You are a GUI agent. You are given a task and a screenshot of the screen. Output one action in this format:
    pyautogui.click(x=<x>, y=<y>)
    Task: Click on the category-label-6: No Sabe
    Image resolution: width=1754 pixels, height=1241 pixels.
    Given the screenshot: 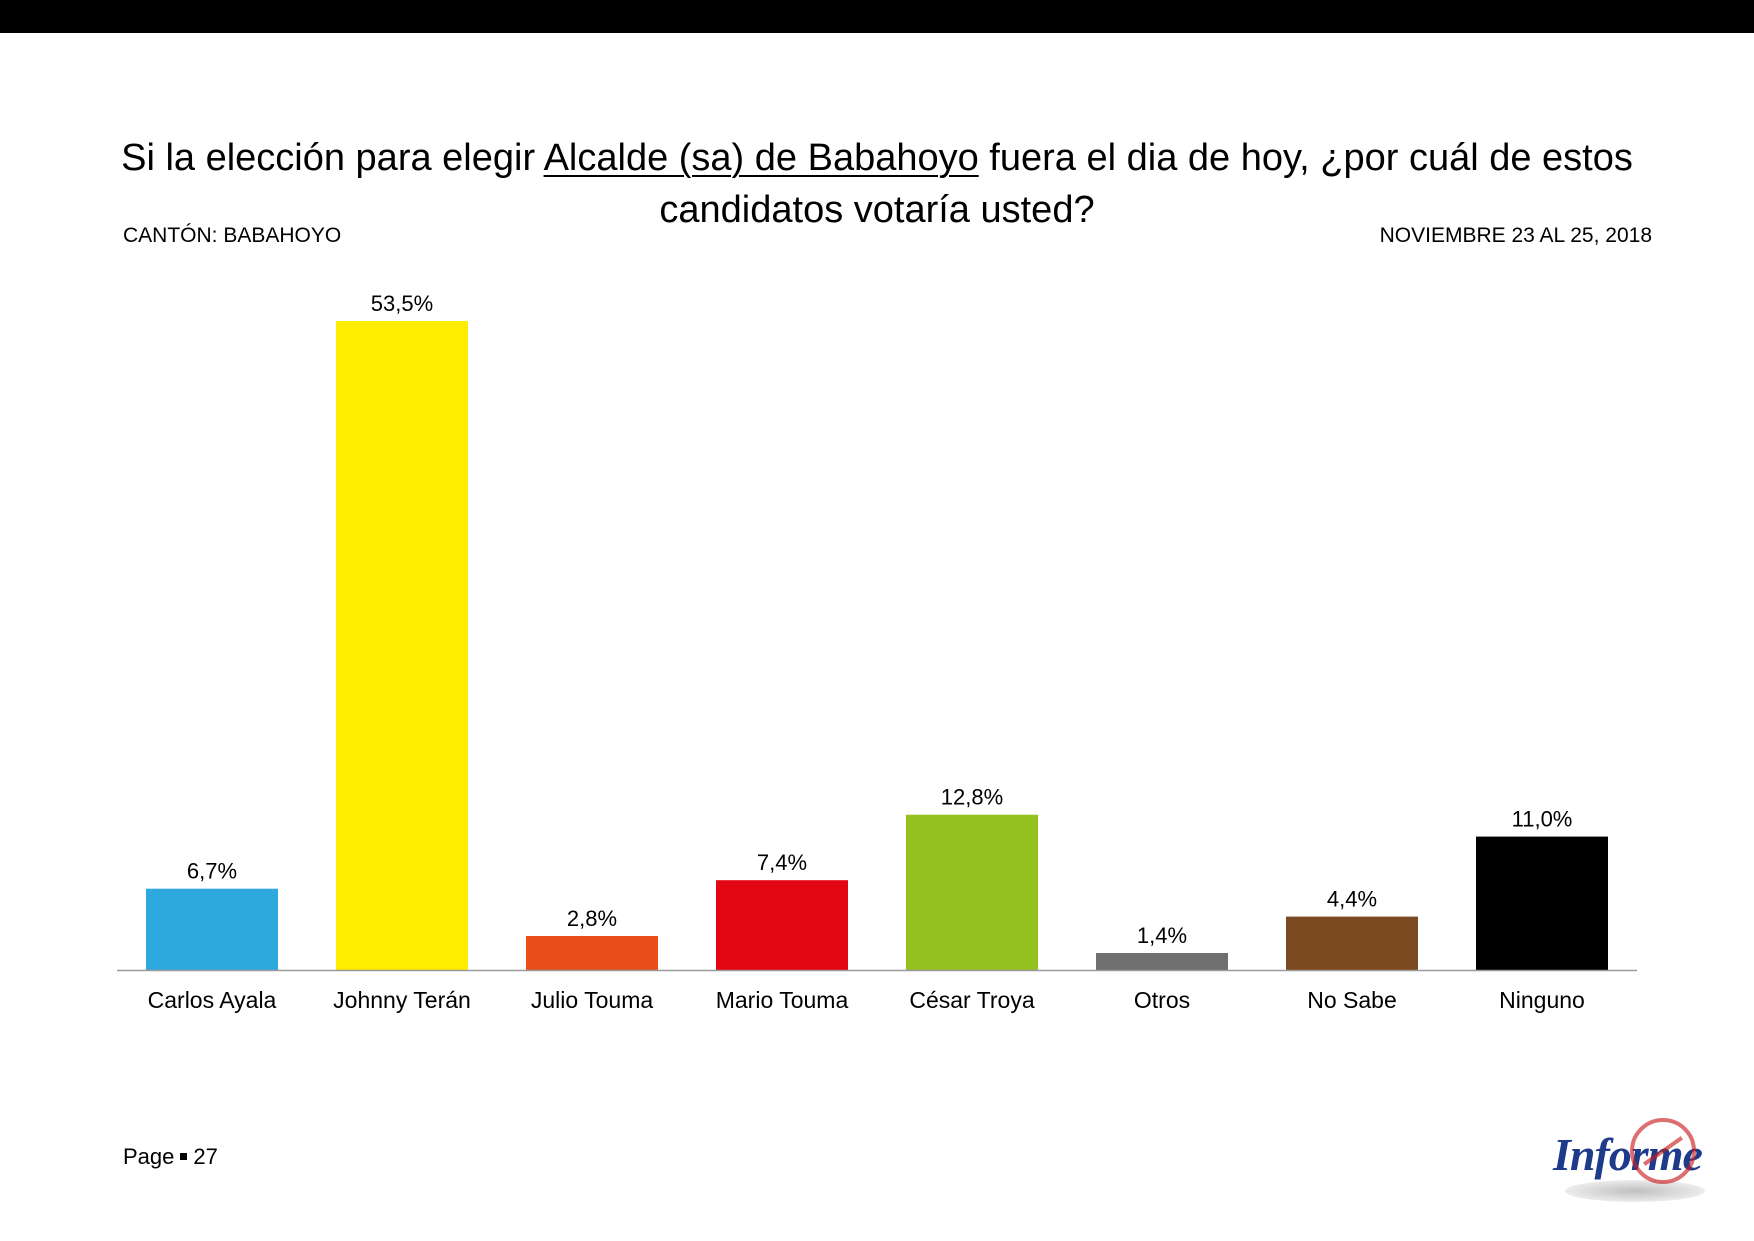 What is the action you would take?
    pyautogui.click(x=1352, y=1000)
    